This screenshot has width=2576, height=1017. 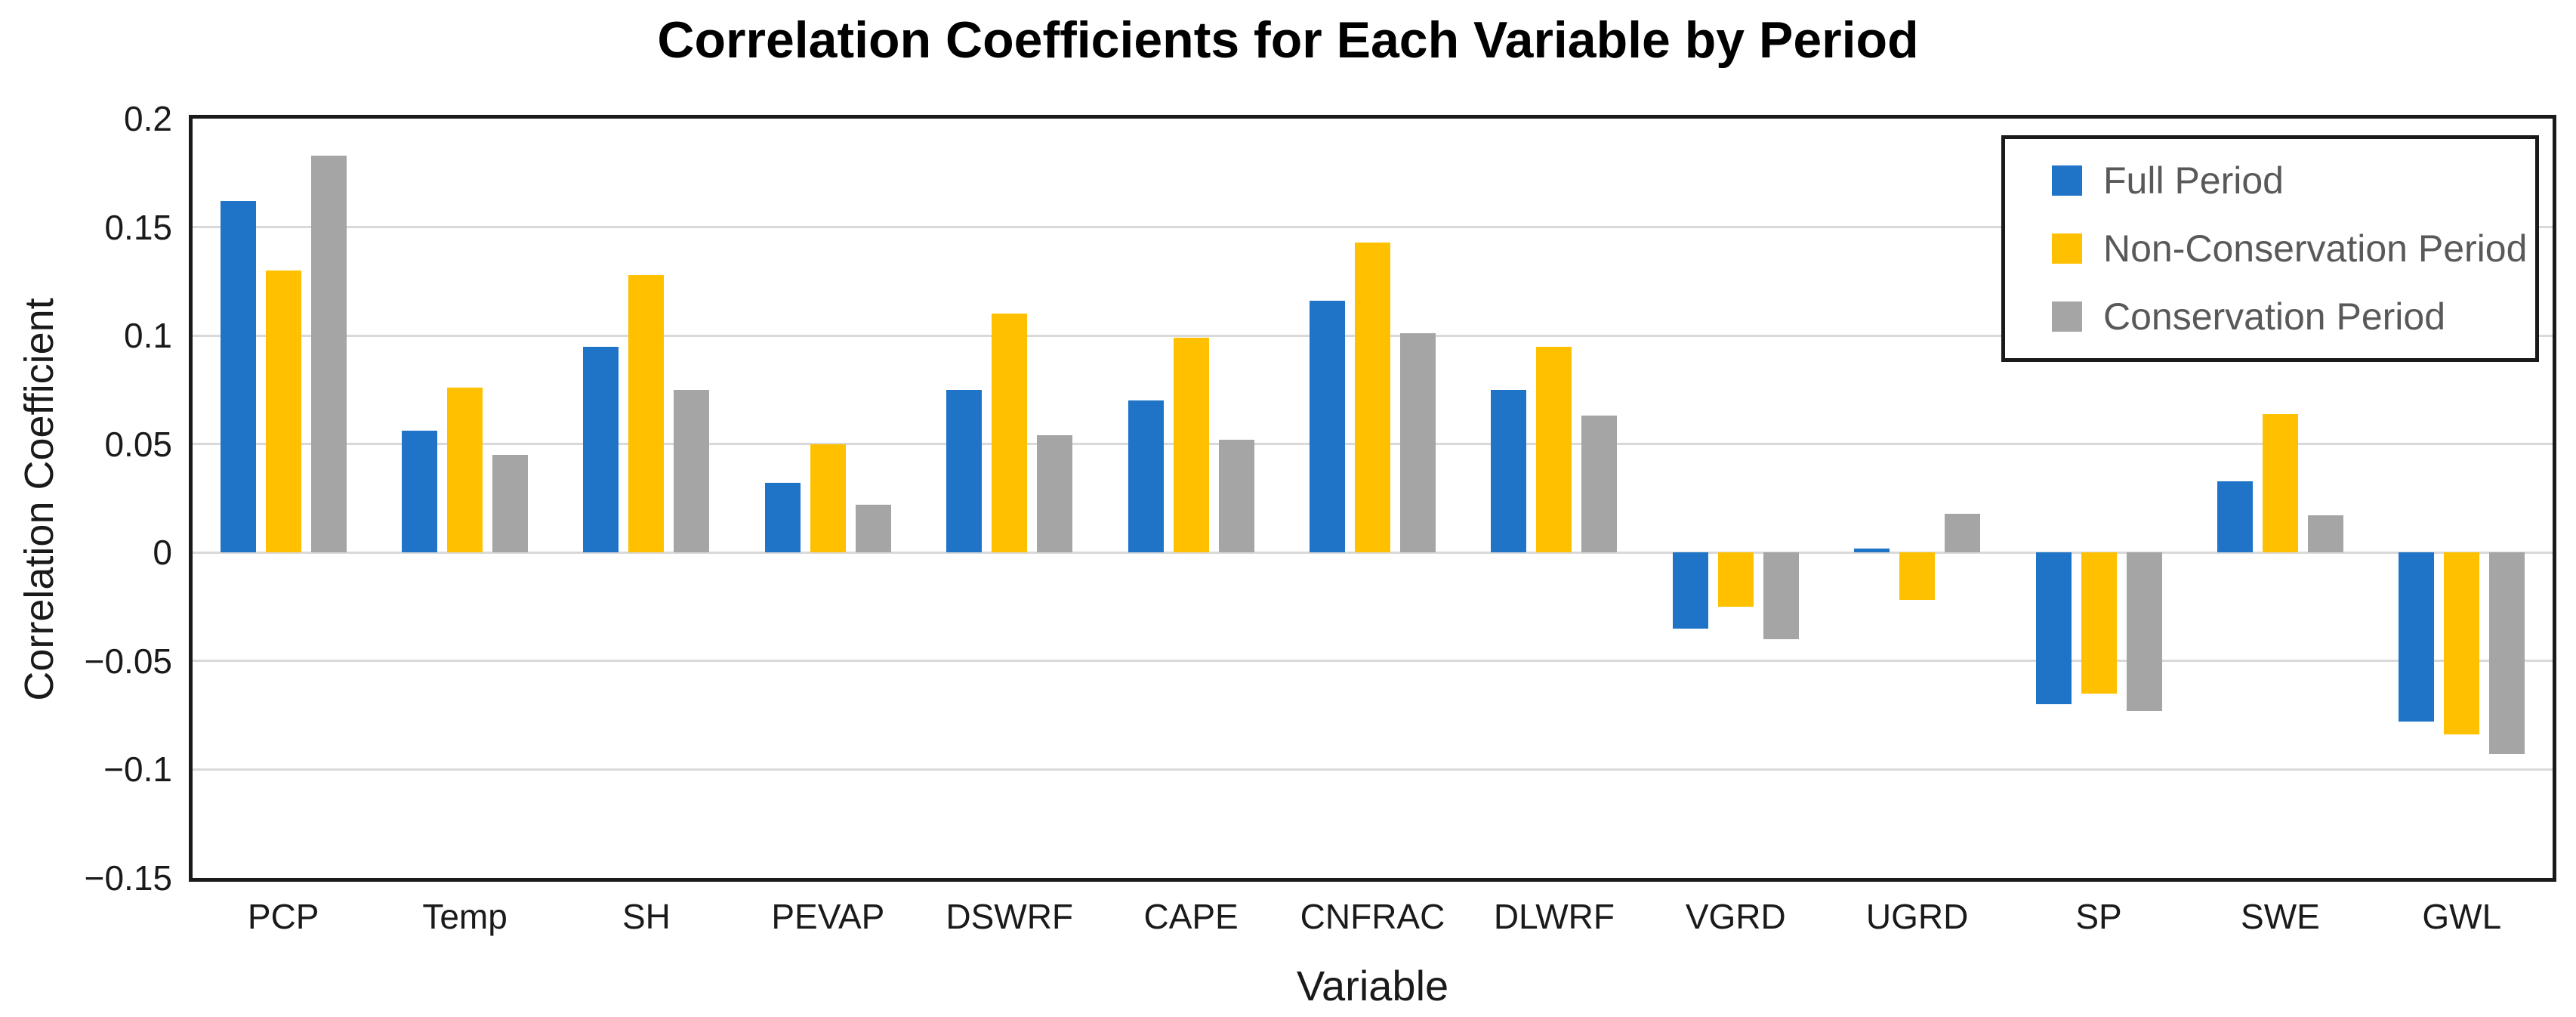 What do you see at coordinates (137, 770) in the screenshot?
I see `y-tick-label: −0.1` at bounding box center [137, 770].